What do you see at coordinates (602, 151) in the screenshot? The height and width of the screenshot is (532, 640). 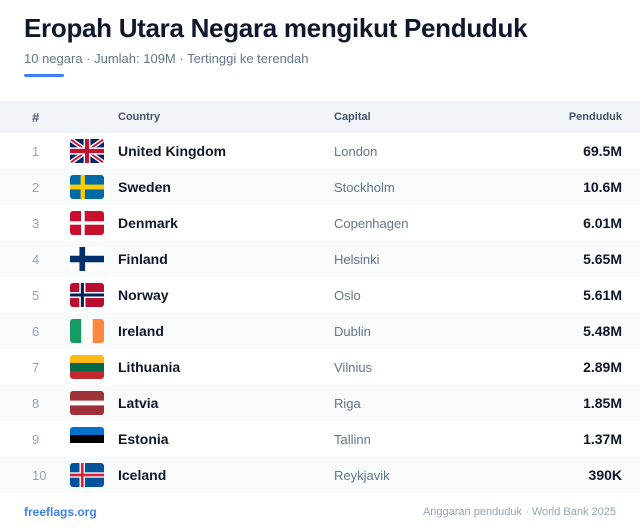 I see `row-population: 69.5M` at bounding box center [602, 151].